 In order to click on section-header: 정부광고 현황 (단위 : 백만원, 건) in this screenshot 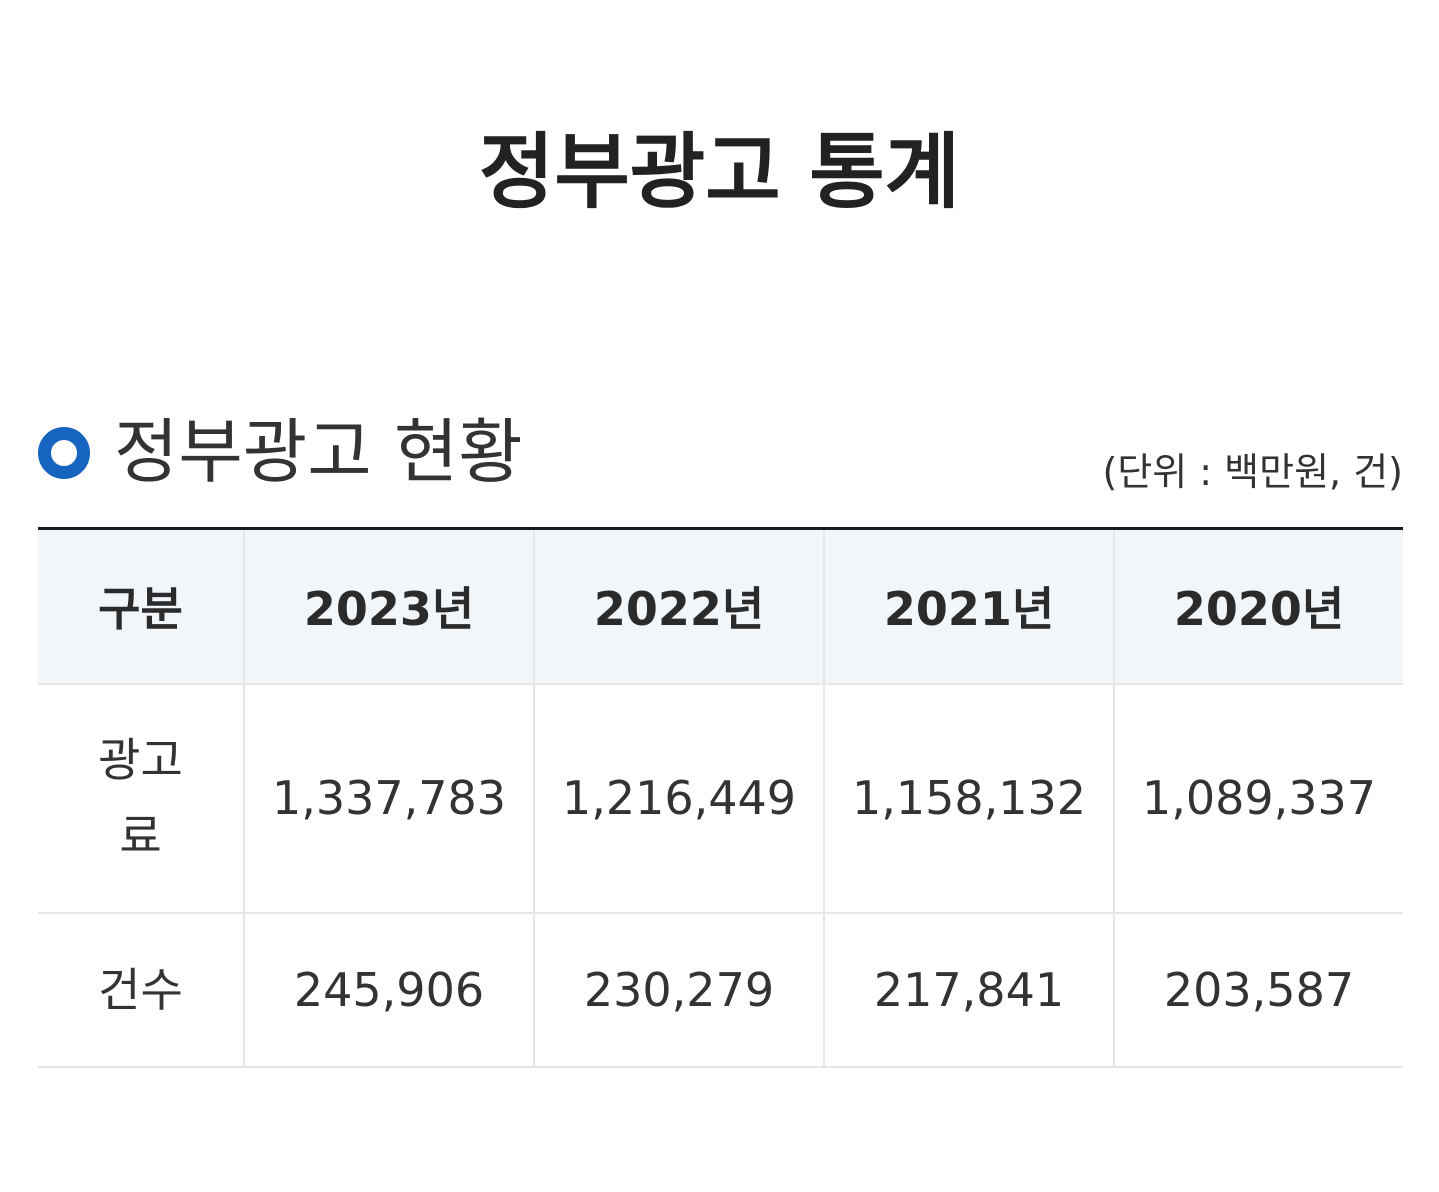, I will do `click(720, 452)`.